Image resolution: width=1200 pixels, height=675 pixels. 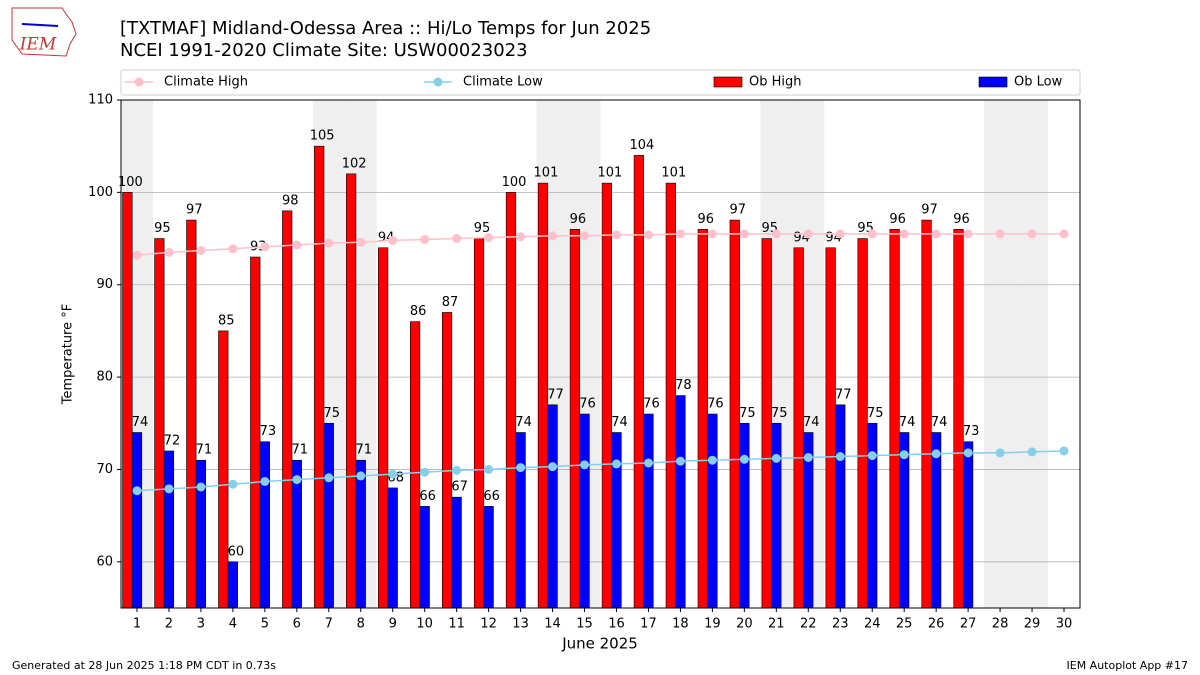 What do you see at coordinates (673, 173) in the screenshot?
I see `bar-value-label: 101` at bounding box center [673, 173].